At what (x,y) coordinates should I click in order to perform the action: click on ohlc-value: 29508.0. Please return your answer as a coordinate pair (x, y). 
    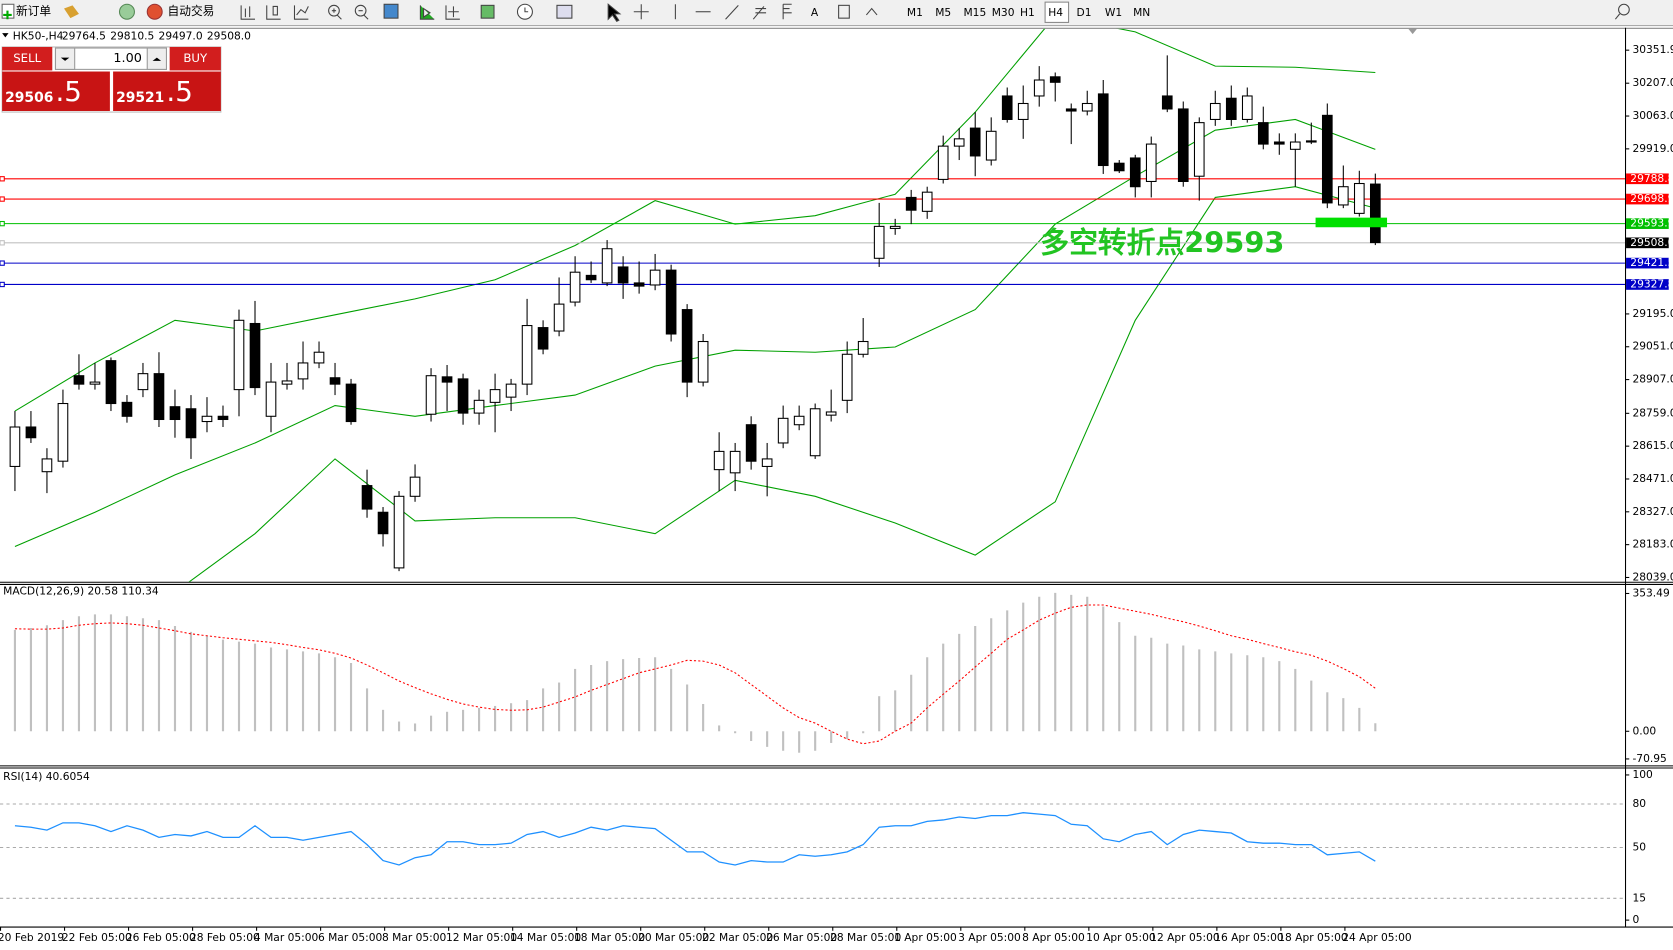
    Looking at the image, I should click on (229, 35).